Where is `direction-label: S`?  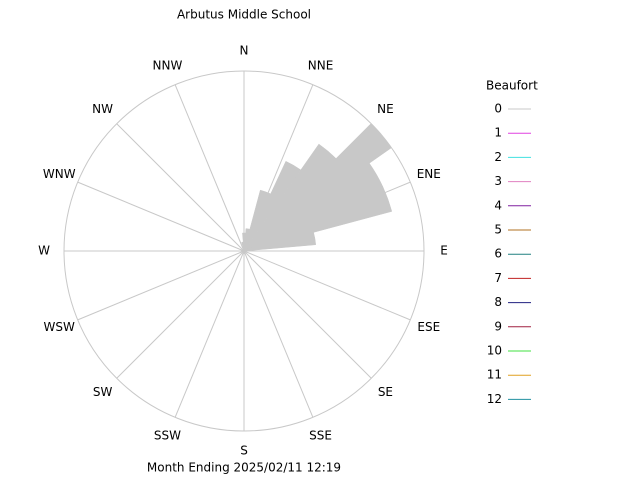
direction-label: S is located at coordinates (244, 451).